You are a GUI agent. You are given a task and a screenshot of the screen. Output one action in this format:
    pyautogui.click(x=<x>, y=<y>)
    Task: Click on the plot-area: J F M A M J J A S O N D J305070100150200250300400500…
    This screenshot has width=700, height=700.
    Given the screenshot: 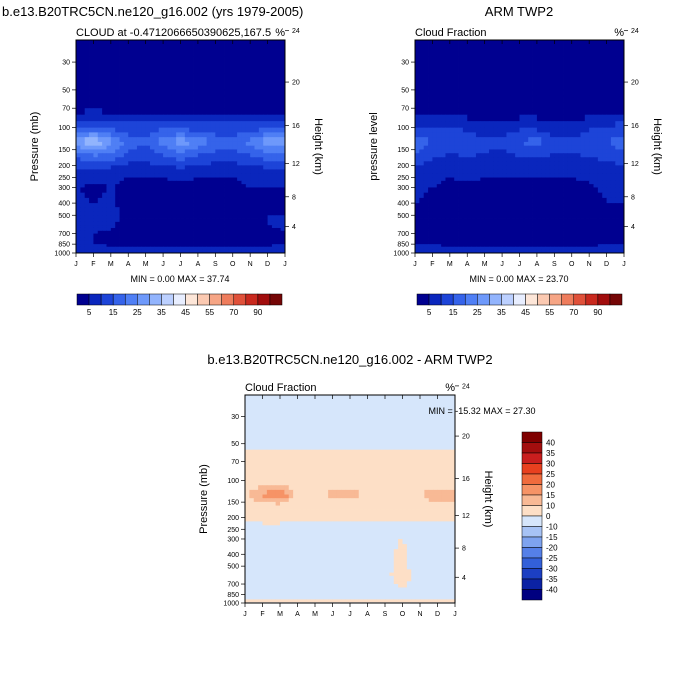 What is the action you would take?
    pyautogui.click(x=346, y=500)
    